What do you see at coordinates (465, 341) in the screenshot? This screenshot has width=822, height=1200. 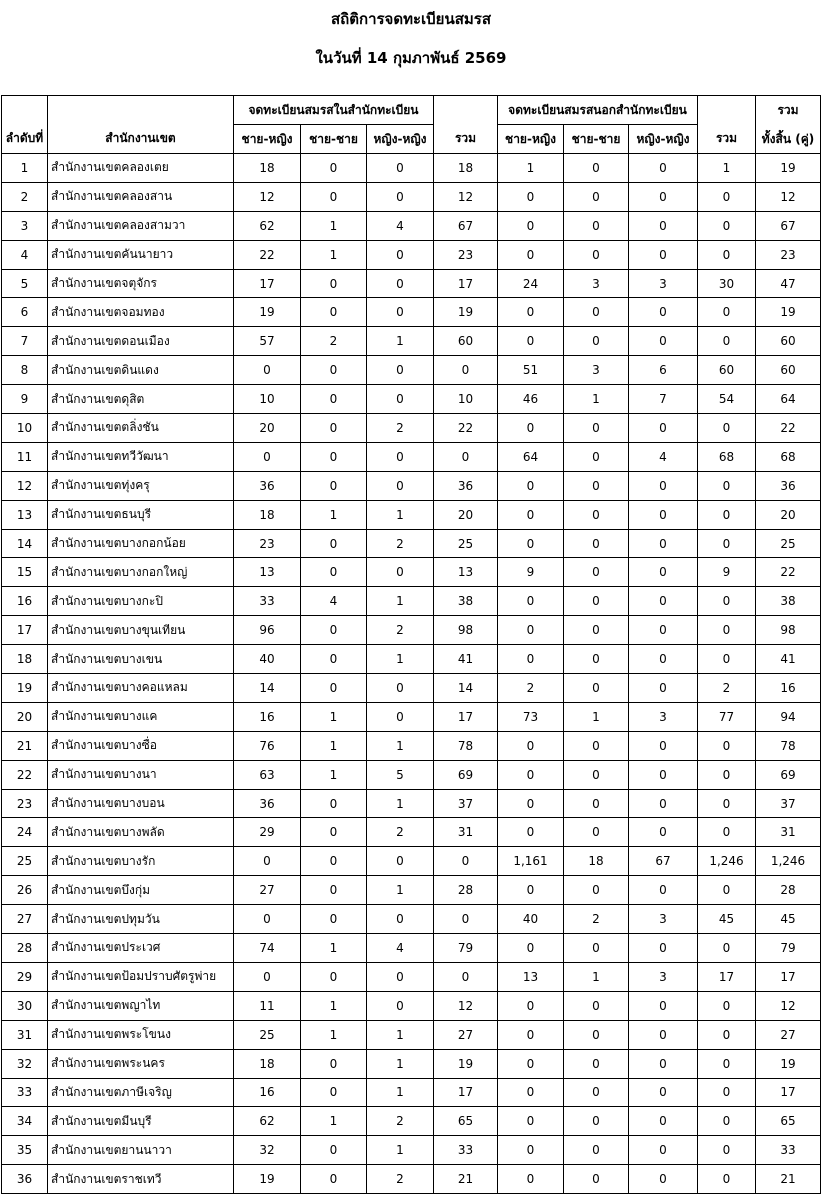 I see `number-cell: 60` at bounding box center [465, 341].